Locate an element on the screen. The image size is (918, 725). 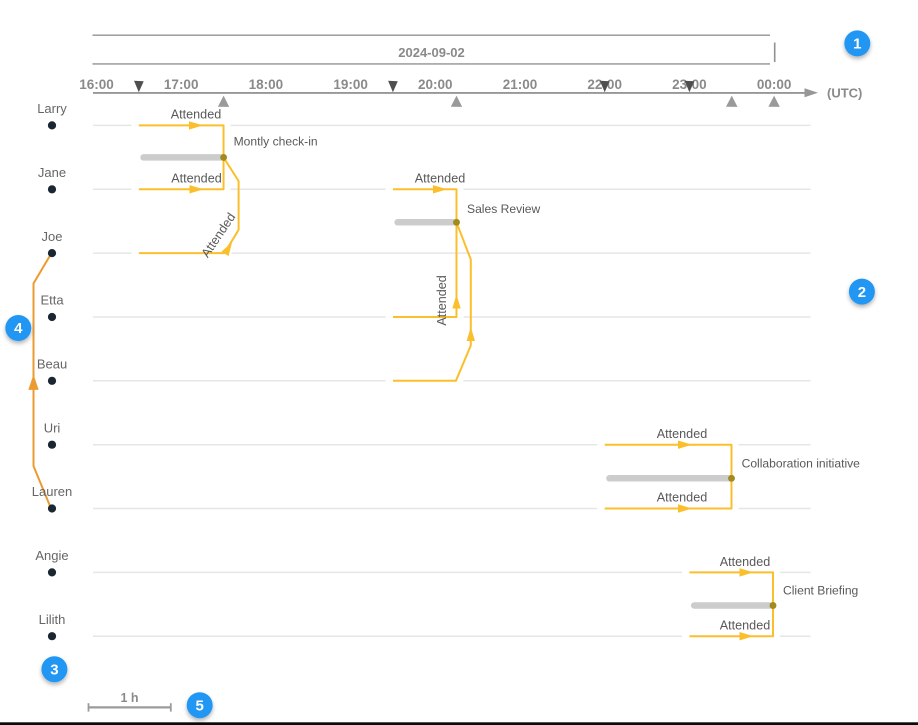
svg-text: 19:00 is located at coordinates (350, 84).